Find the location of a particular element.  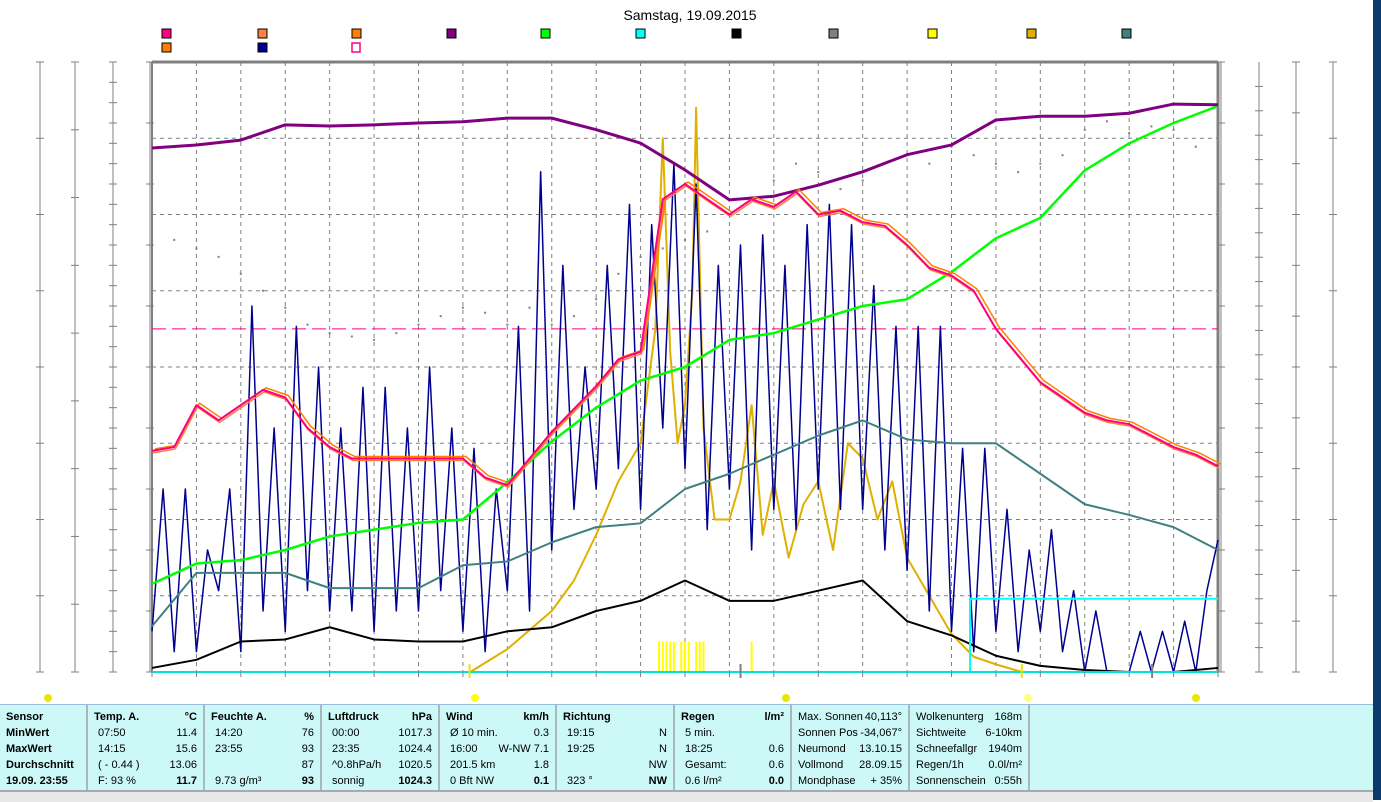

table-row: Durchschnitt is located at coordinates (43, 765).